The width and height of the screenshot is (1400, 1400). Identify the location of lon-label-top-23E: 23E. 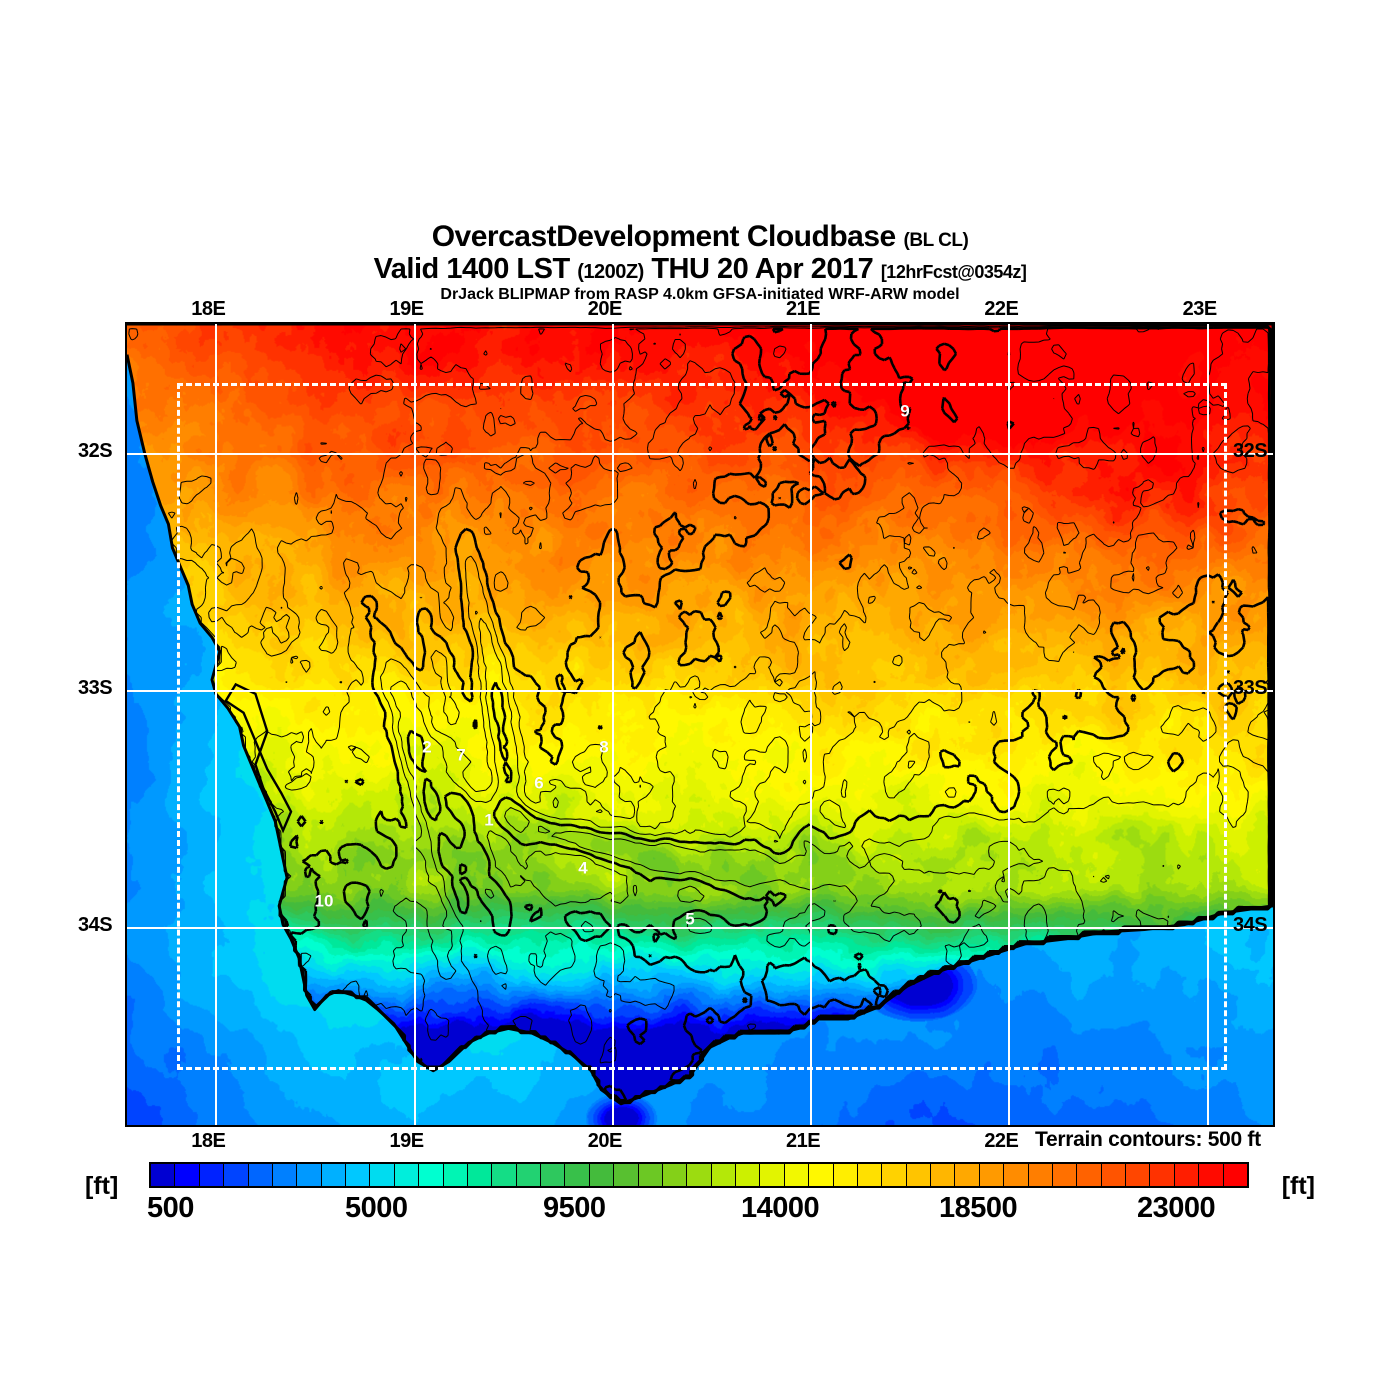
(1200, 309).